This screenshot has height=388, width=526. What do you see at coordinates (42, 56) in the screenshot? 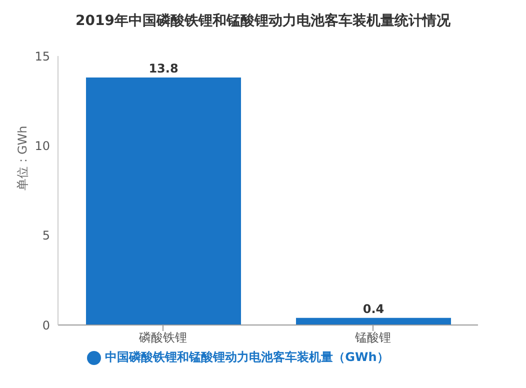
I see `y-tick-label: 15` at bounding box center [42, 56].